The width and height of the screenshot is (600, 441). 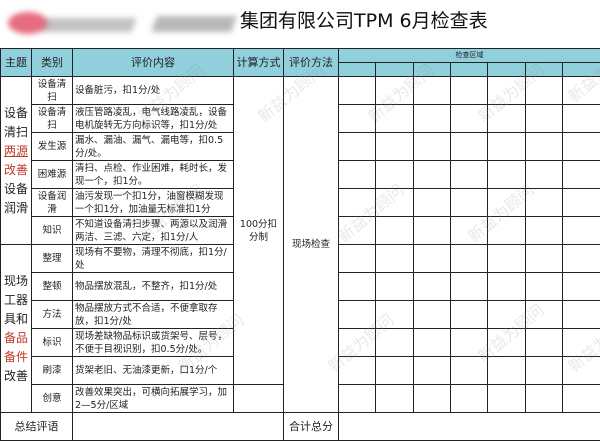 What do you see at coordinates (153, 230) in the screenshot?
I see `content-cell: 不知道设备清扫步骤、两源以及润滑两洁、三滤、六定，扣1分/人` at bounding box center [153, 230].